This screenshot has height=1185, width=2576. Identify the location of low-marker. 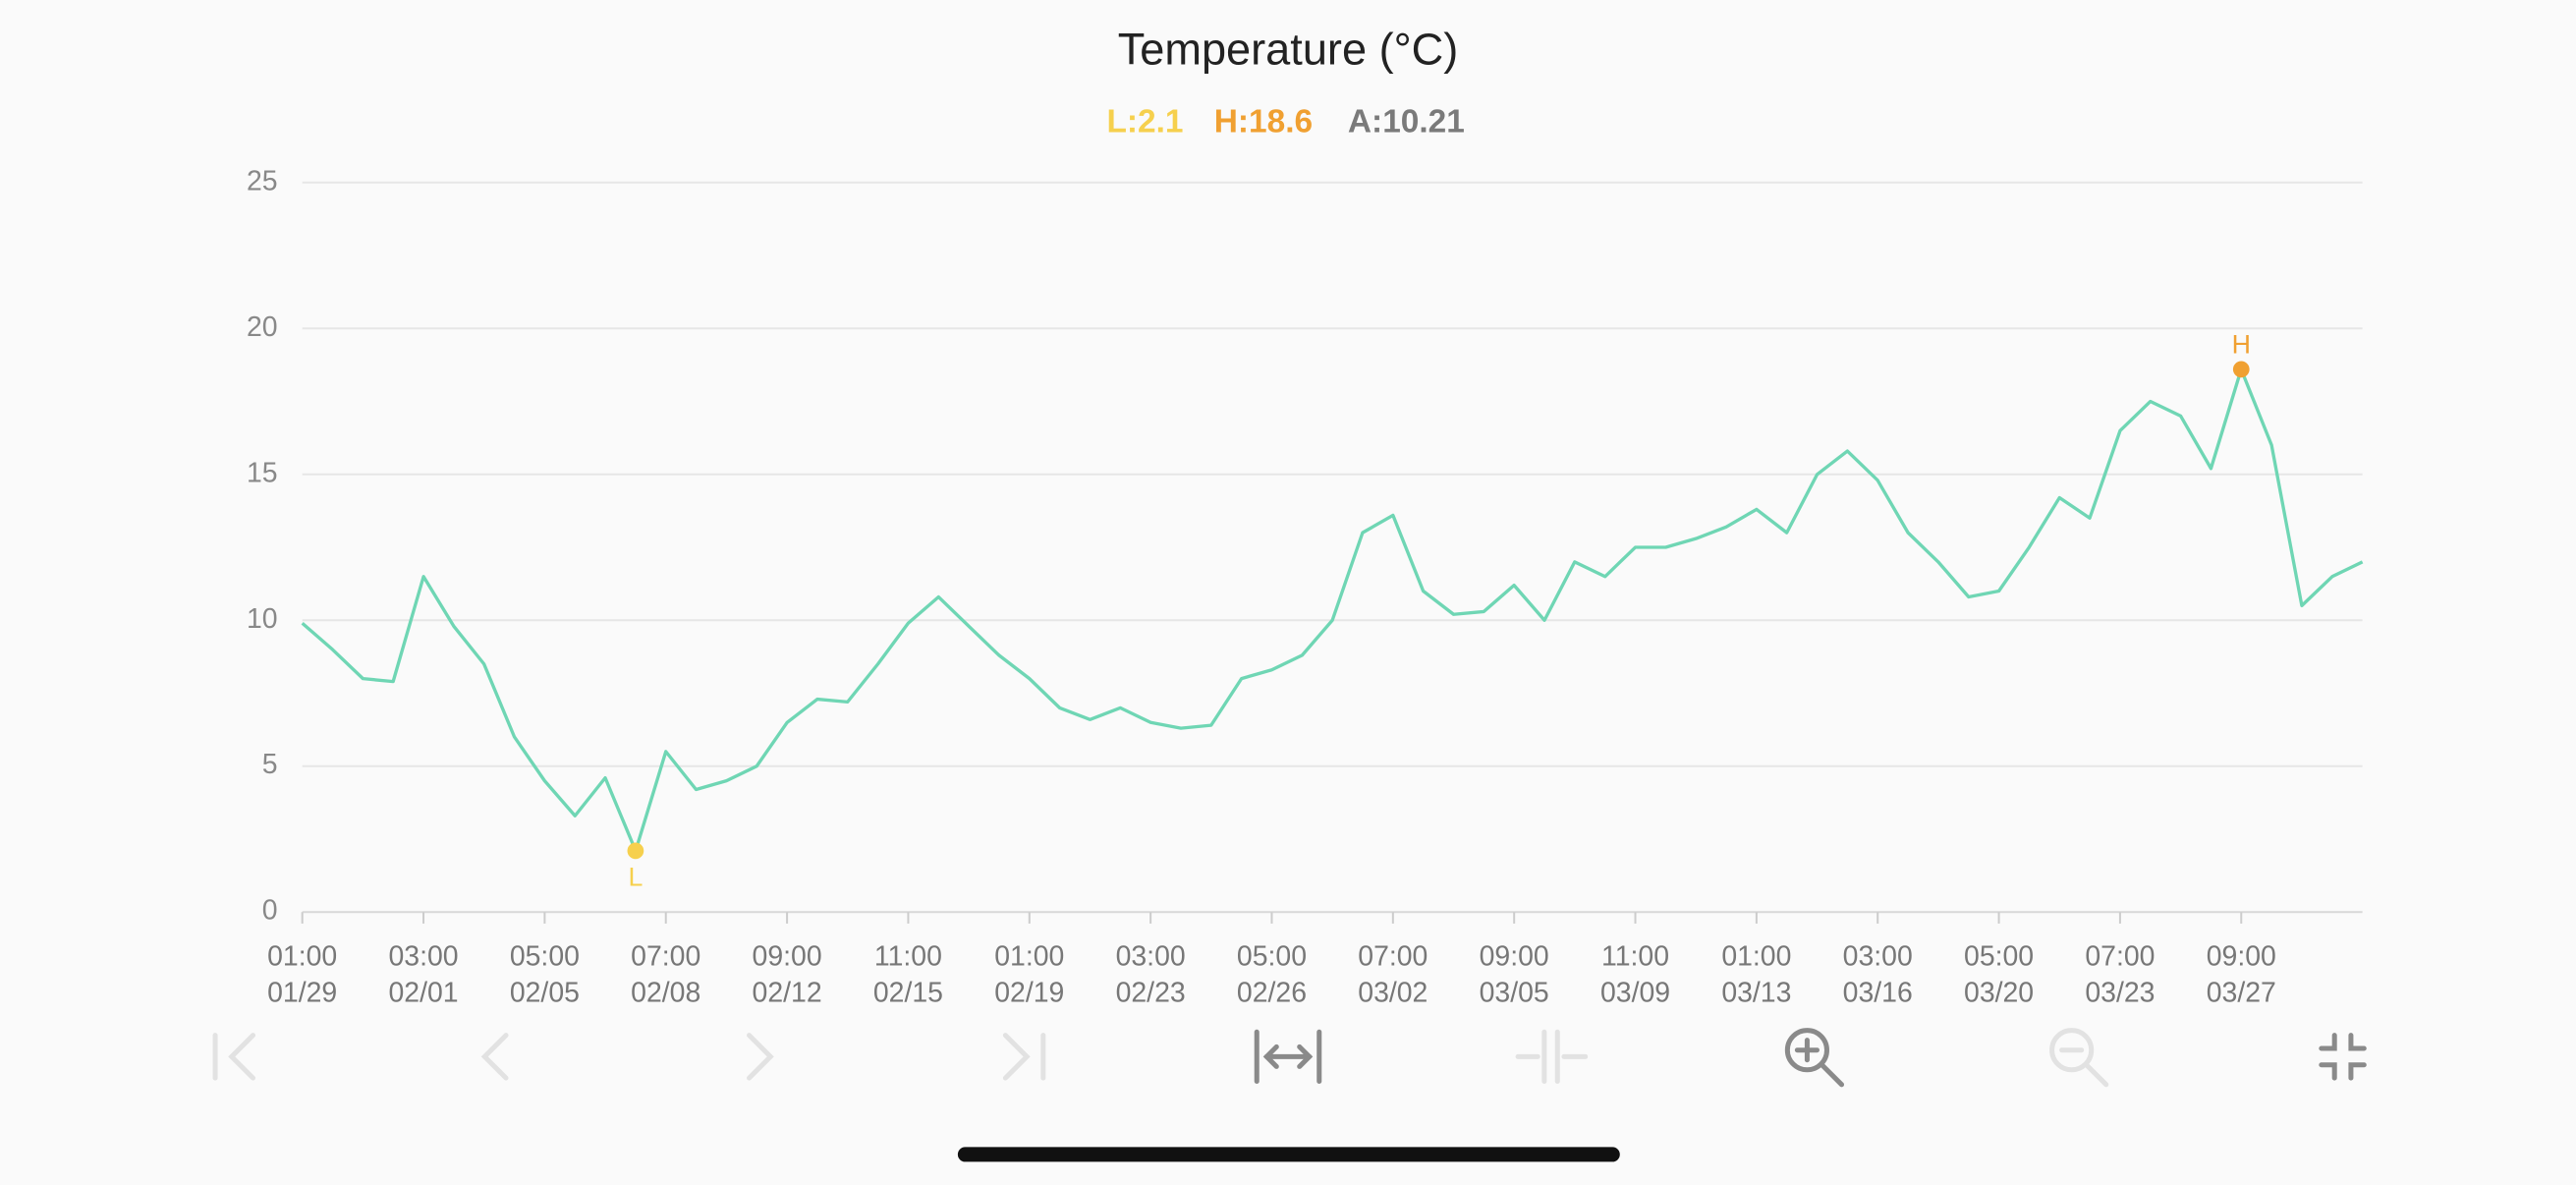
(635, 851).